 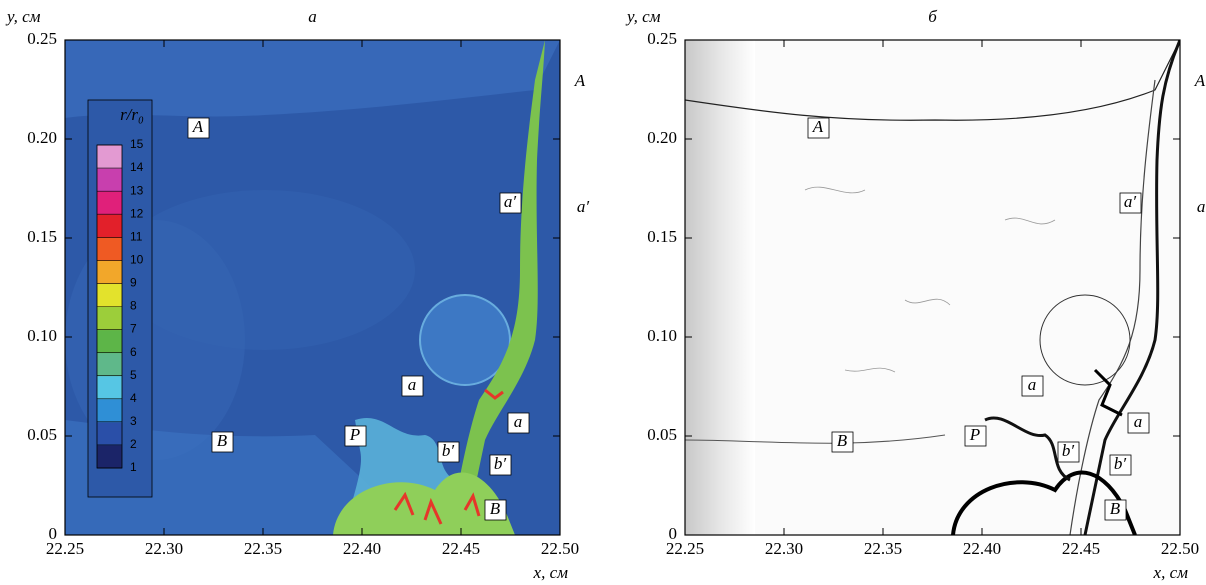 What do you see at coordinates (137, 213) in the screenshot?
I see `colorbar-tick-label: 12` at bounding box center [137, 213].